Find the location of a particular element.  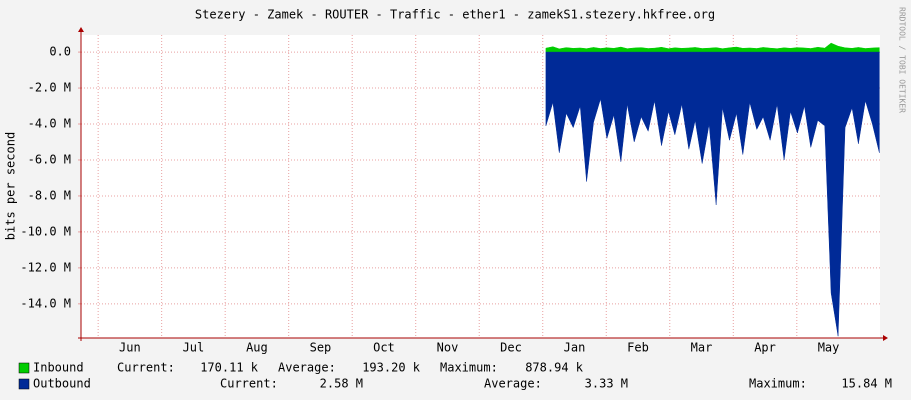

x-tick-label: Aug is located at coordinates (257, 348).